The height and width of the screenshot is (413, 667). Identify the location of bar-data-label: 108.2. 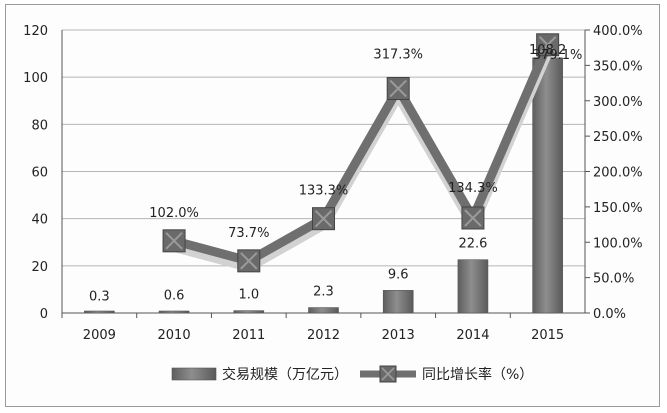
(547, 50).